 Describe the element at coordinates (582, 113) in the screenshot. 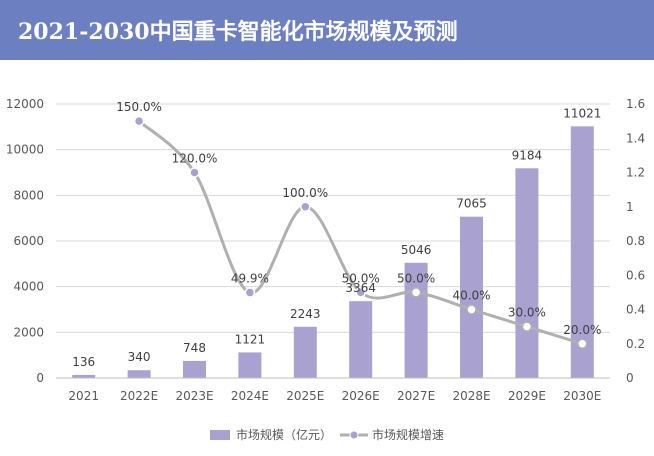

I see `bar-value-label: 11021` at that location.